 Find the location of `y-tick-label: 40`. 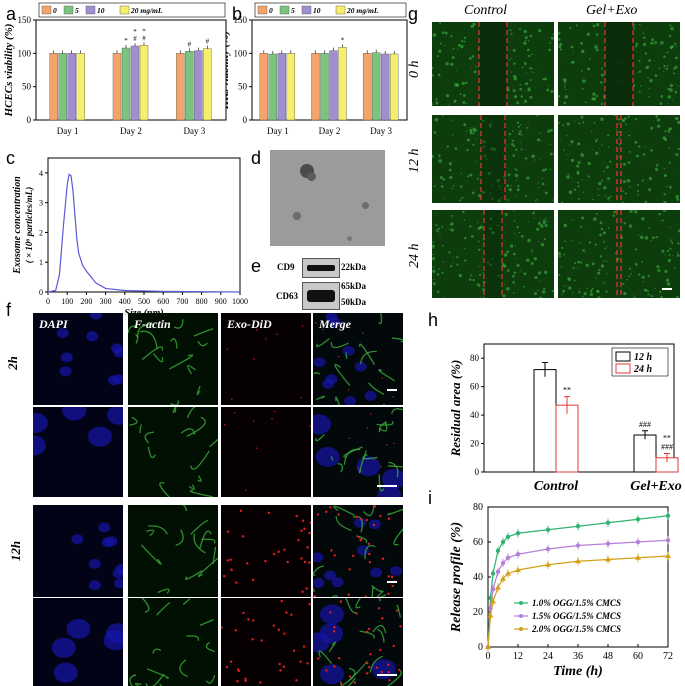

y-tick-label: 40 is located at coordinates (475, 415).